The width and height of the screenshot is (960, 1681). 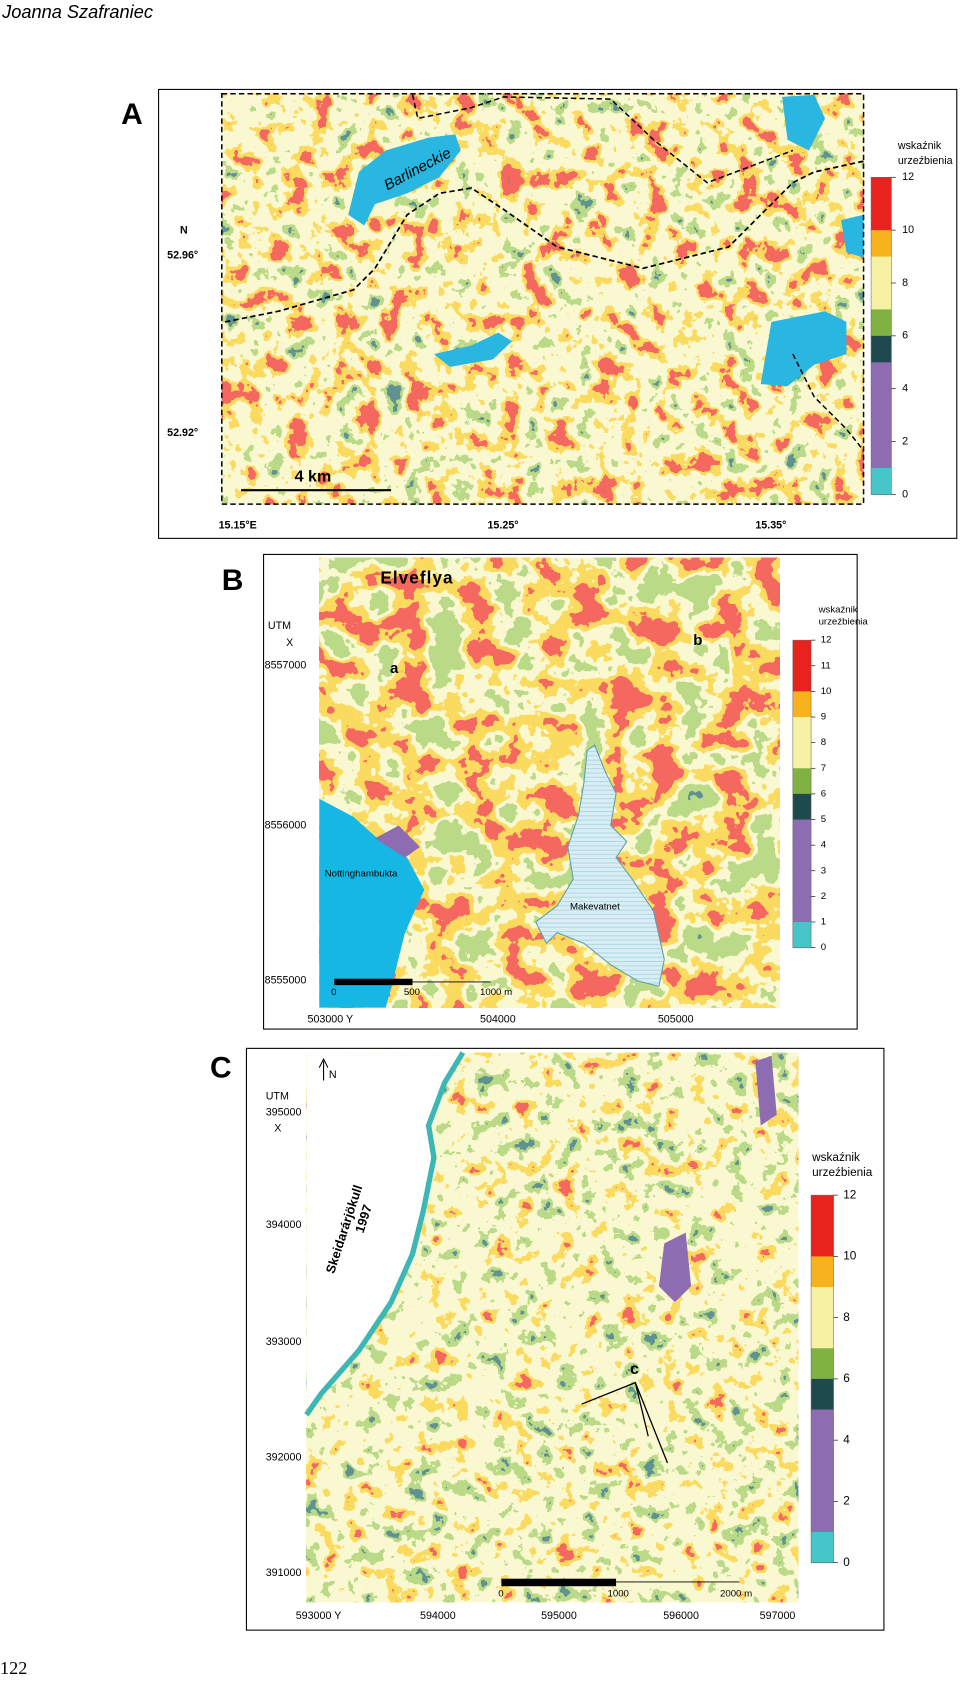 What do you see at coordinates (13, 1668) in the screenshot?
I see `page-number: 122` at bounding box center [13, 1668].